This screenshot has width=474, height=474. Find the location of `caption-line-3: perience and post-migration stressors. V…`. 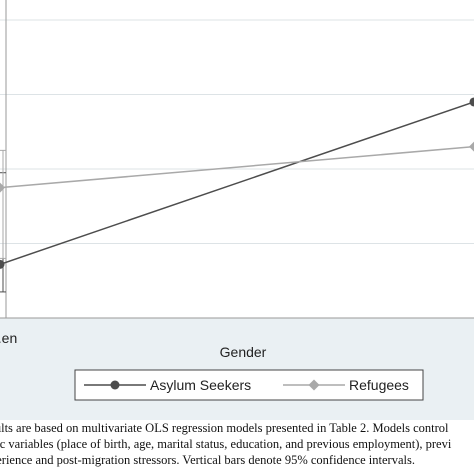

caption-line-3: perience and post-migration stressors. V… is located at coordinates (207, 460).